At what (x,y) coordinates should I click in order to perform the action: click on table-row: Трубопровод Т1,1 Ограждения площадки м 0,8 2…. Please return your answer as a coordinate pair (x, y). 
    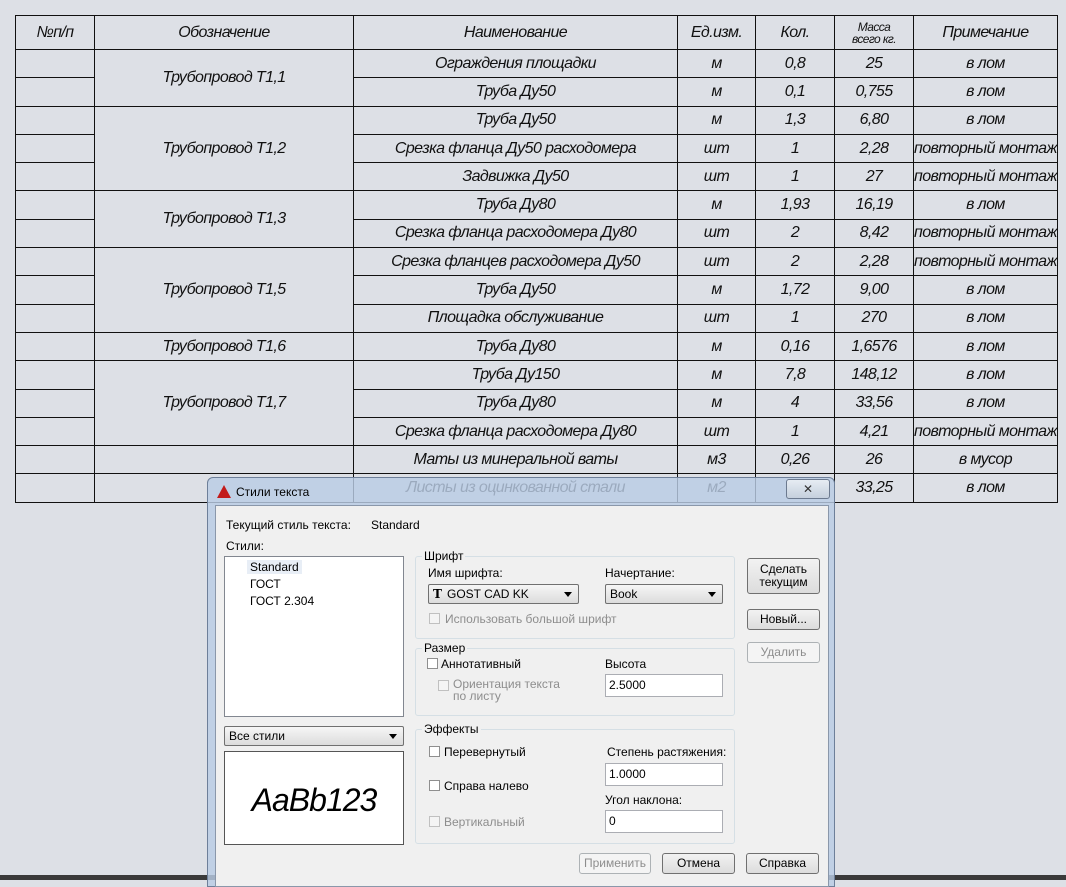
    Looking at the image, I should click on (536, 77).